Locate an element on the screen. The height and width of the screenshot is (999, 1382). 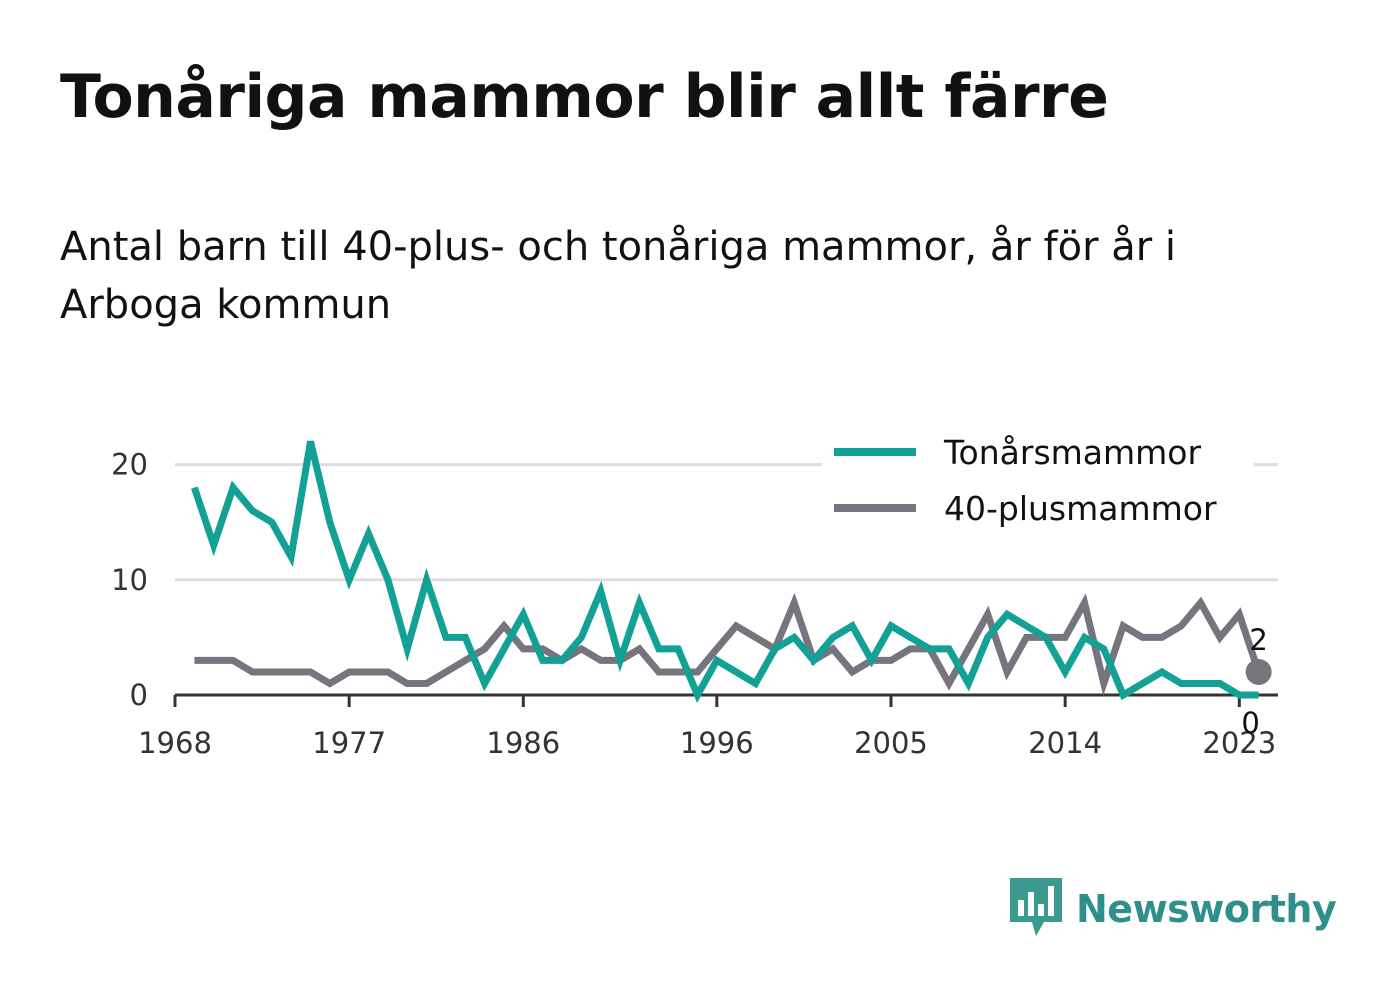
legend: Tonårsmammor 40-plusmammor is located at coordinates (1038, 485).